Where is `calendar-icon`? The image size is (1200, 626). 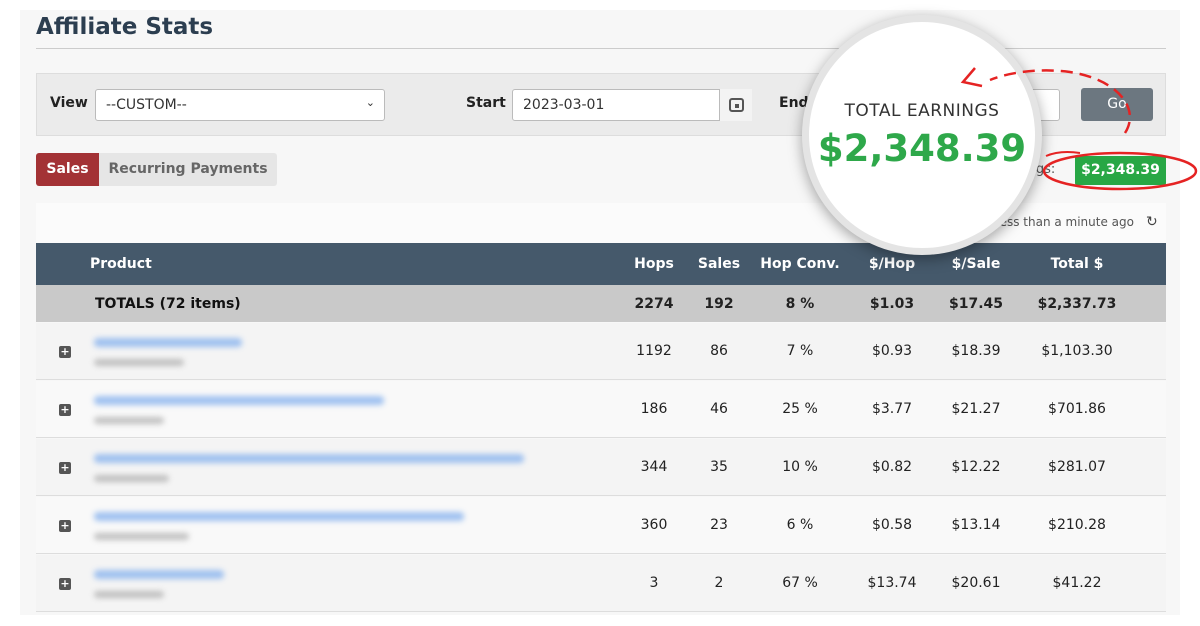 calendar-icon is located at coordinates (736, 105).